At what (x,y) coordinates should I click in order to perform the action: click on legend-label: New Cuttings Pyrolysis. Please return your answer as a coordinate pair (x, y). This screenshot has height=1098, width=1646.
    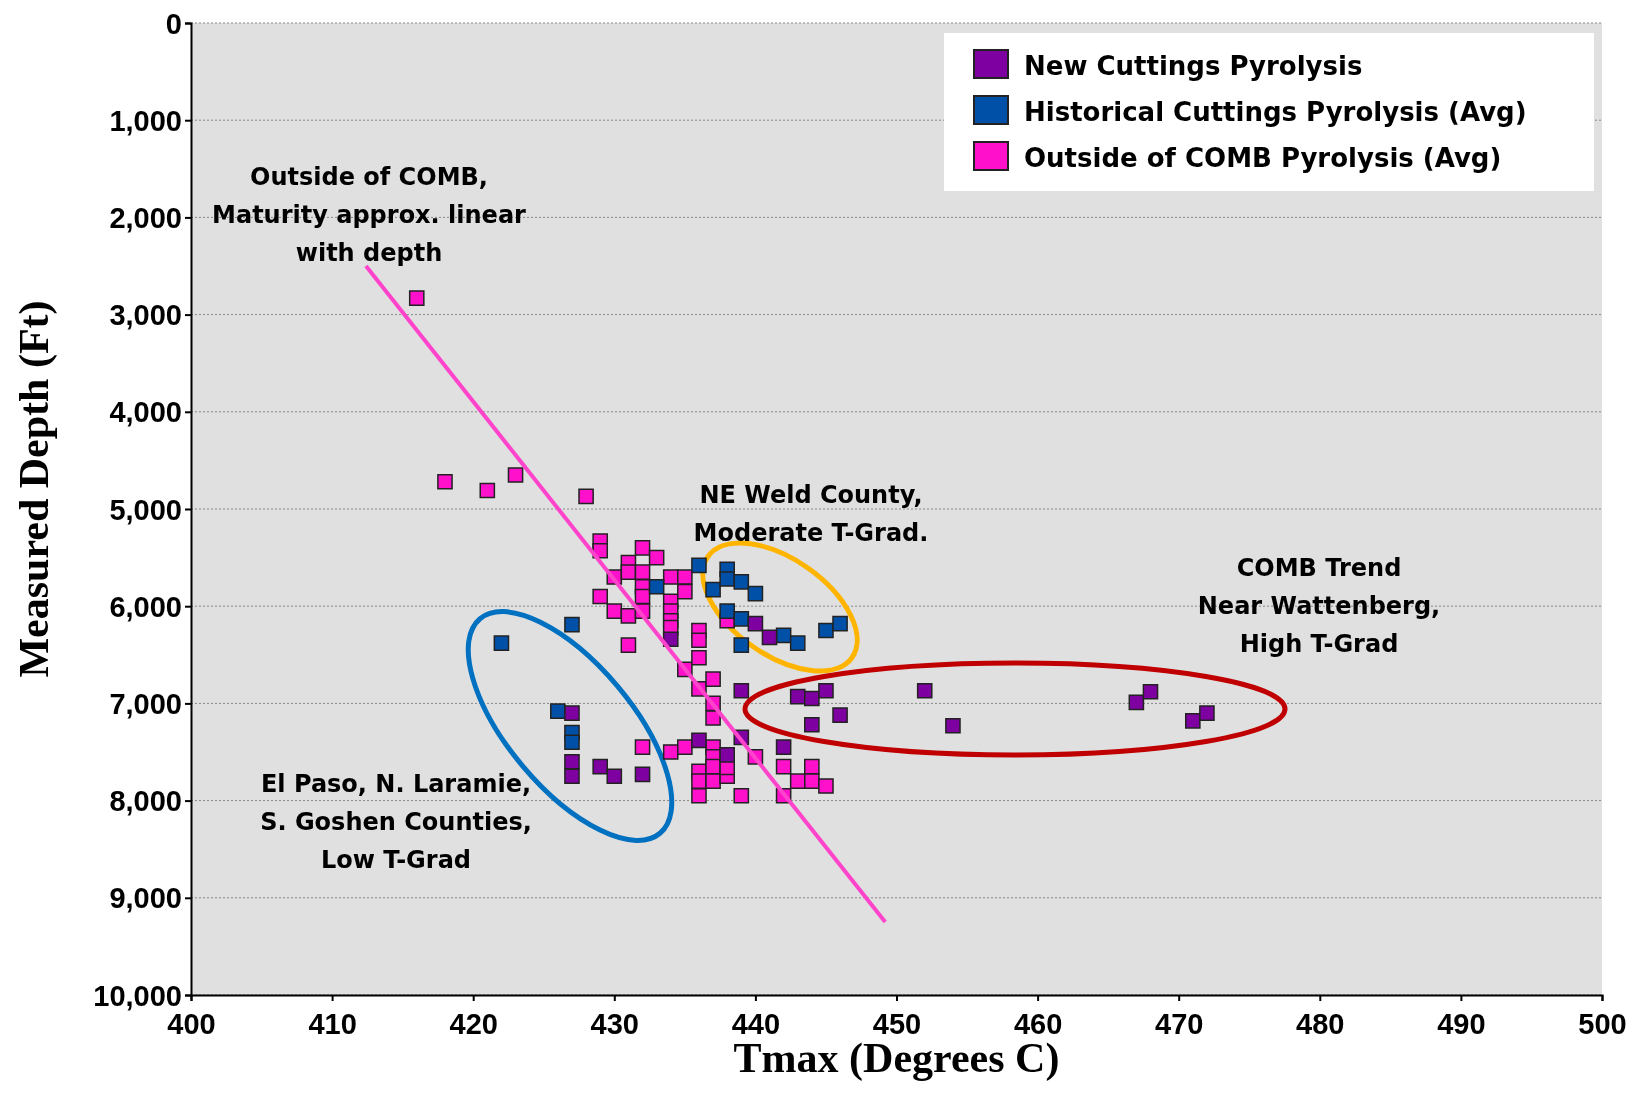
    Looking at the image, I should click on (1193, 66).